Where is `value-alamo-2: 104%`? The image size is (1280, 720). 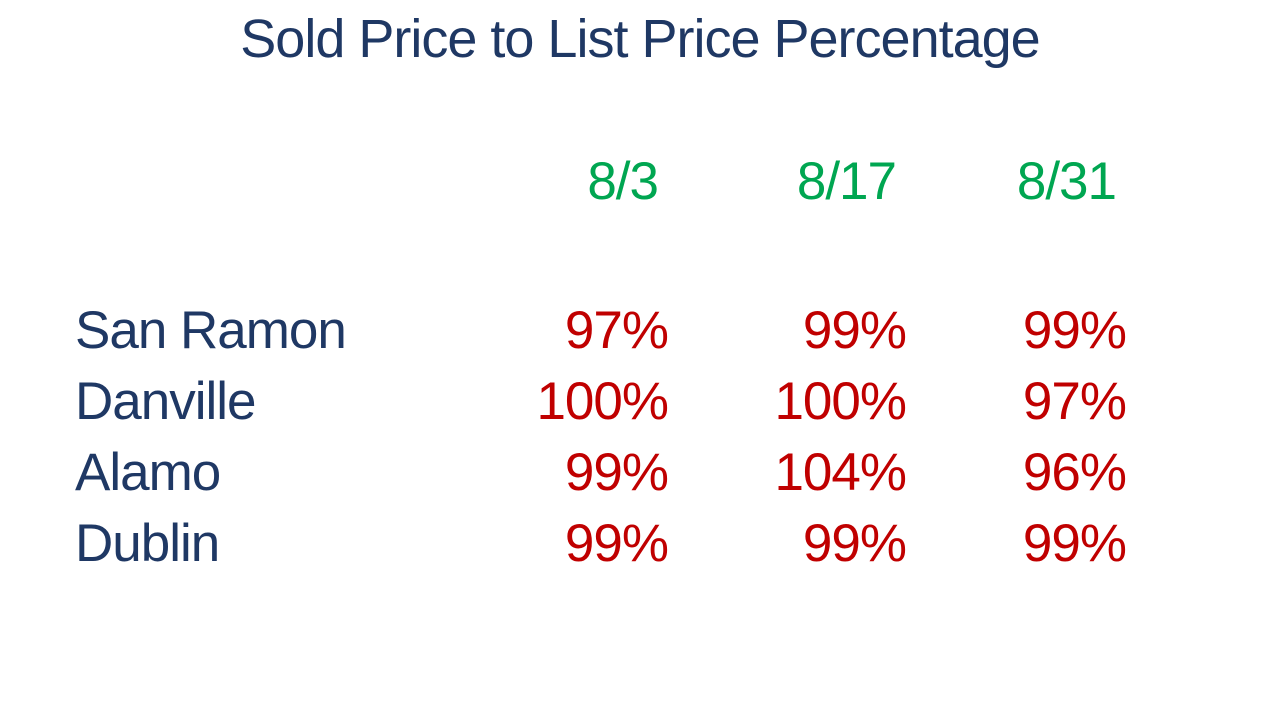 value-alamo-2: 104% is located at coordinates (840, 472).